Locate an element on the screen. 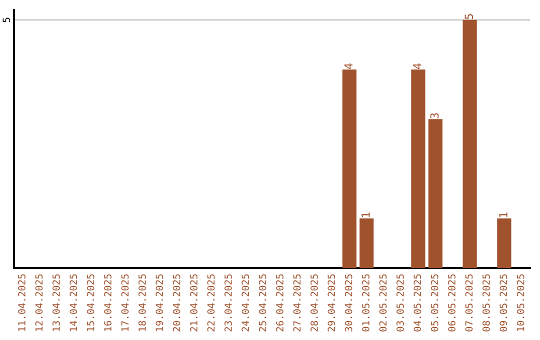  x-tick-label: 24.04.2025 is located at coordinates (246, 303).